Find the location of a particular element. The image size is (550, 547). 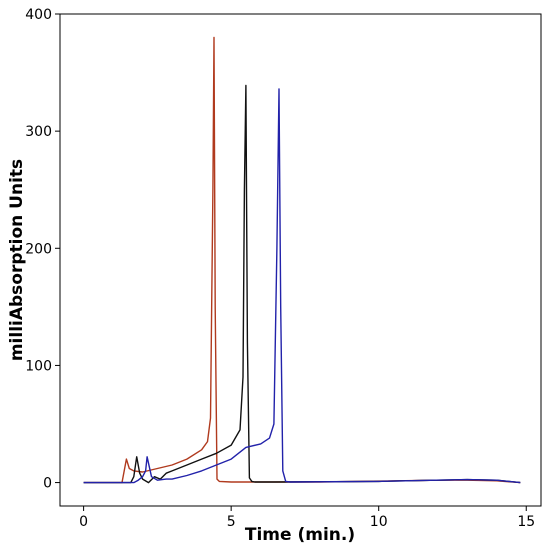

y-tick-label: 200 is located at coordinates (38, 249).